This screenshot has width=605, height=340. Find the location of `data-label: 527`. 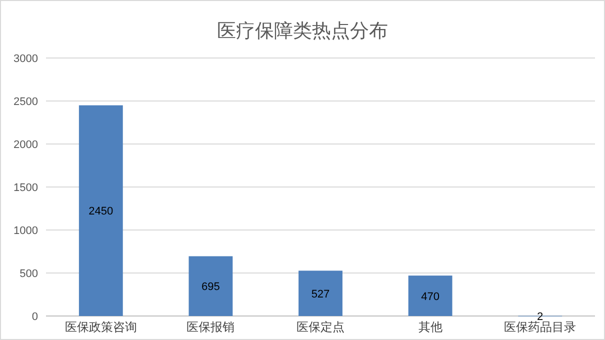

data-label: 527 is located at coordinates (320, 294).